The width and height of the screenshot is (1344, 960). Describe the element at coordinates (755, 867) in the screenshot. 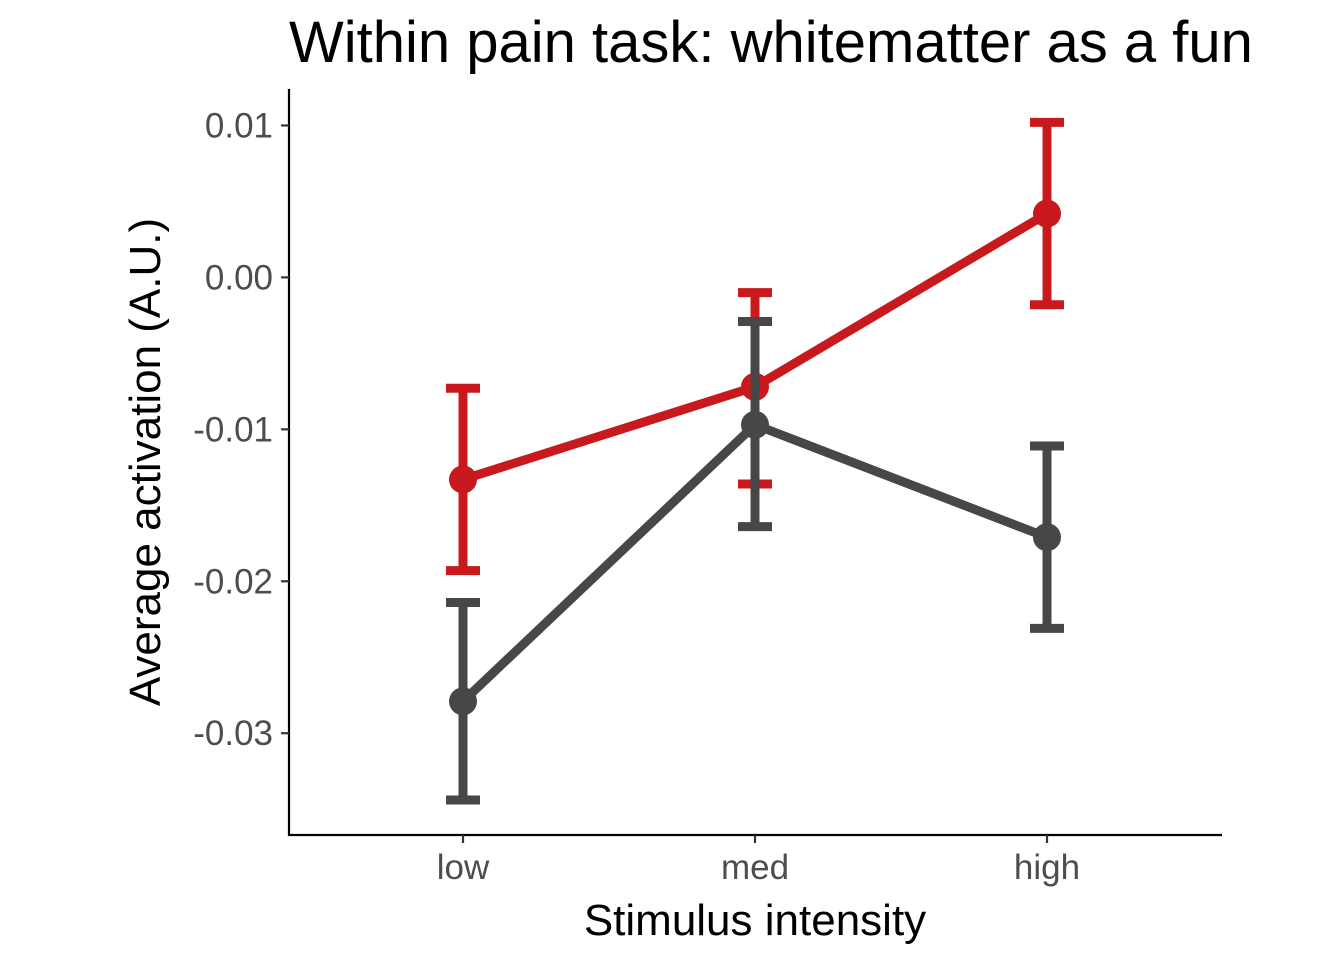

I see `x-tick-label: med` at that location.